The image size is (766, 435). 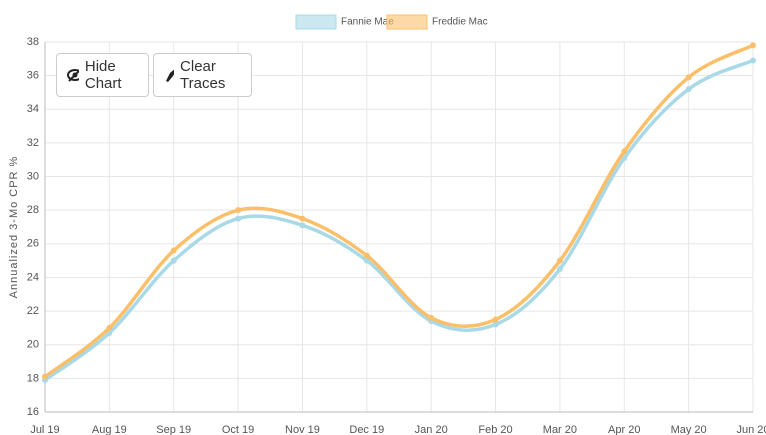 What do you see at coordinates (460, 22) in the screenshot?
I see `legend-label: Freddie Mac` at bounding box center [460, 22].